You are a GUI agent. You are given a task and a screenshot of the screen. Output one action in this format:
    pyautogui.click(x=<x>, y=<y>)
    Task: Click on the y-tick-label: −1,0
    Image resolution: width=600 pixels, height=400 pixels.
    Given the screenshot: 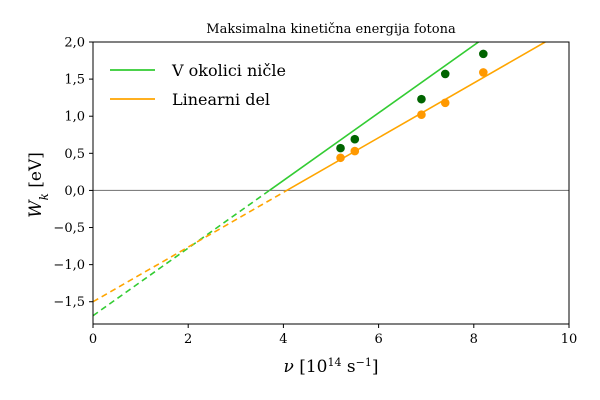 What is the action you would take?
    pyautogui.click(x=69, y=265)
    